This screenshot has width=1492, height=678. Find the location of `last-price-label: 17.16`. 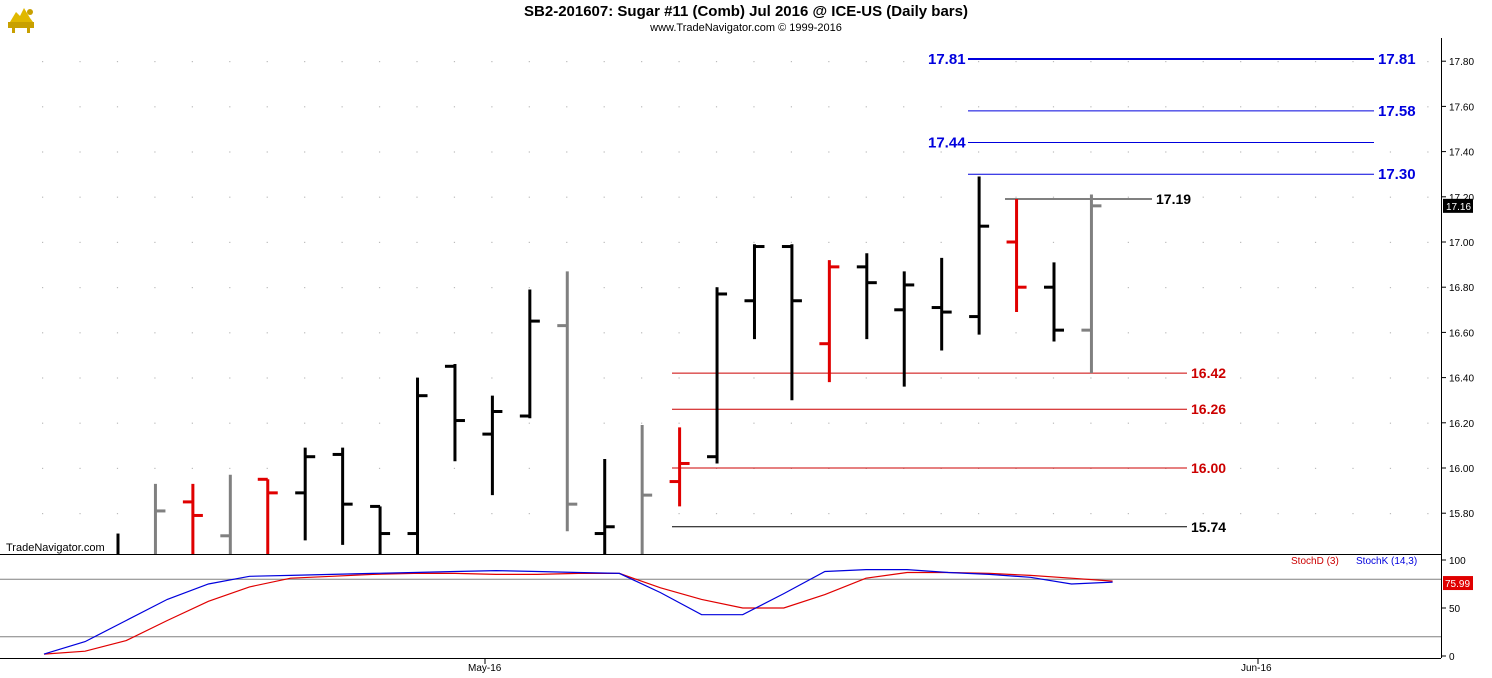

last-price-label: 17.16 is located at coordinates (1458, 207).